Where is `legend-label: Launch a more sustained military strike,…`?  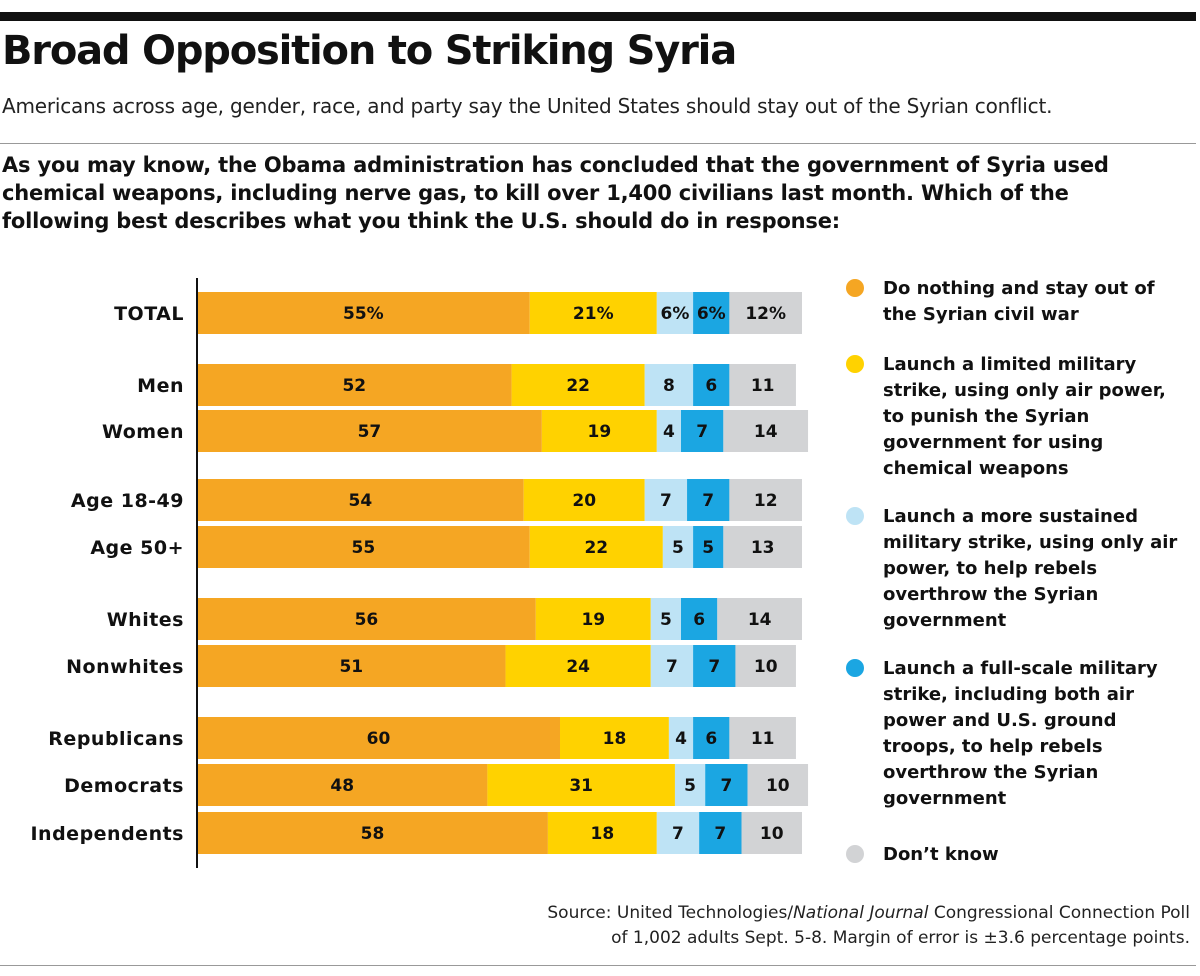
legend-label: Launch a more sustained military strike,… is located at coordinates (1030, 568).